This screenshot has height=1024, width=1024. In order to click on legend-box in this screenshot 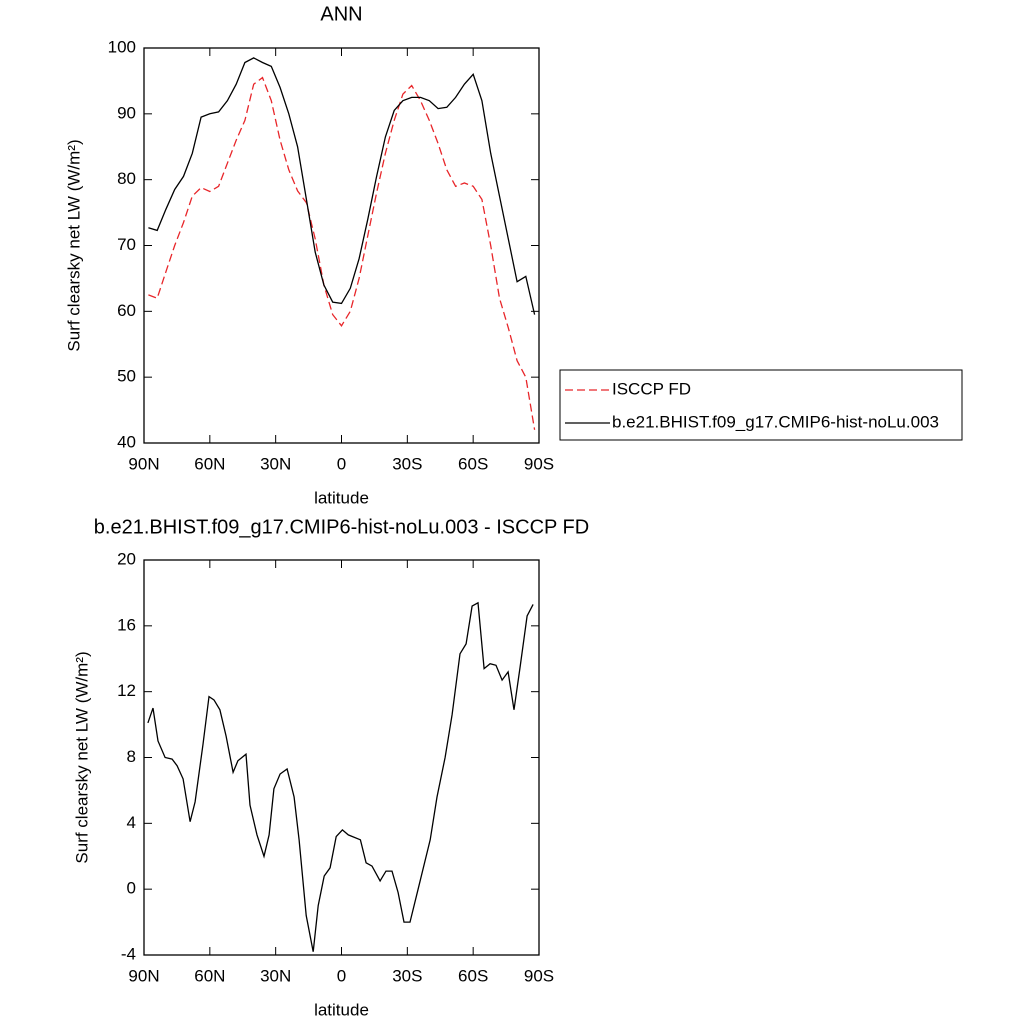, I will do `click(761, 405)`.